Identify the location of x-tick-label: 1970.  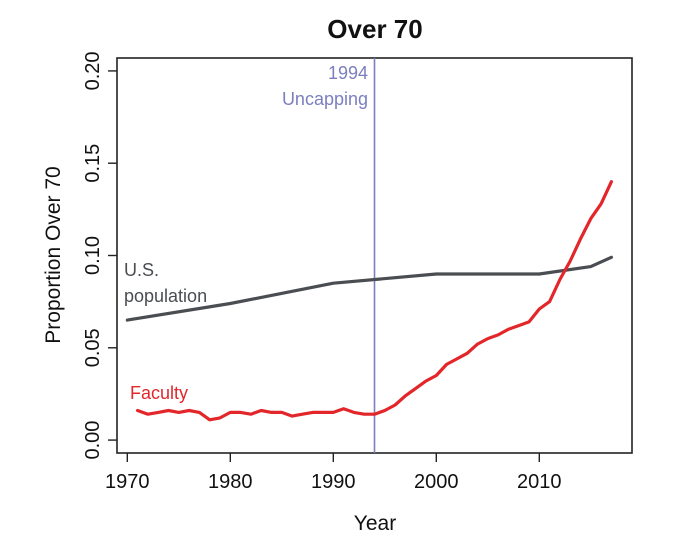
(127, 482).